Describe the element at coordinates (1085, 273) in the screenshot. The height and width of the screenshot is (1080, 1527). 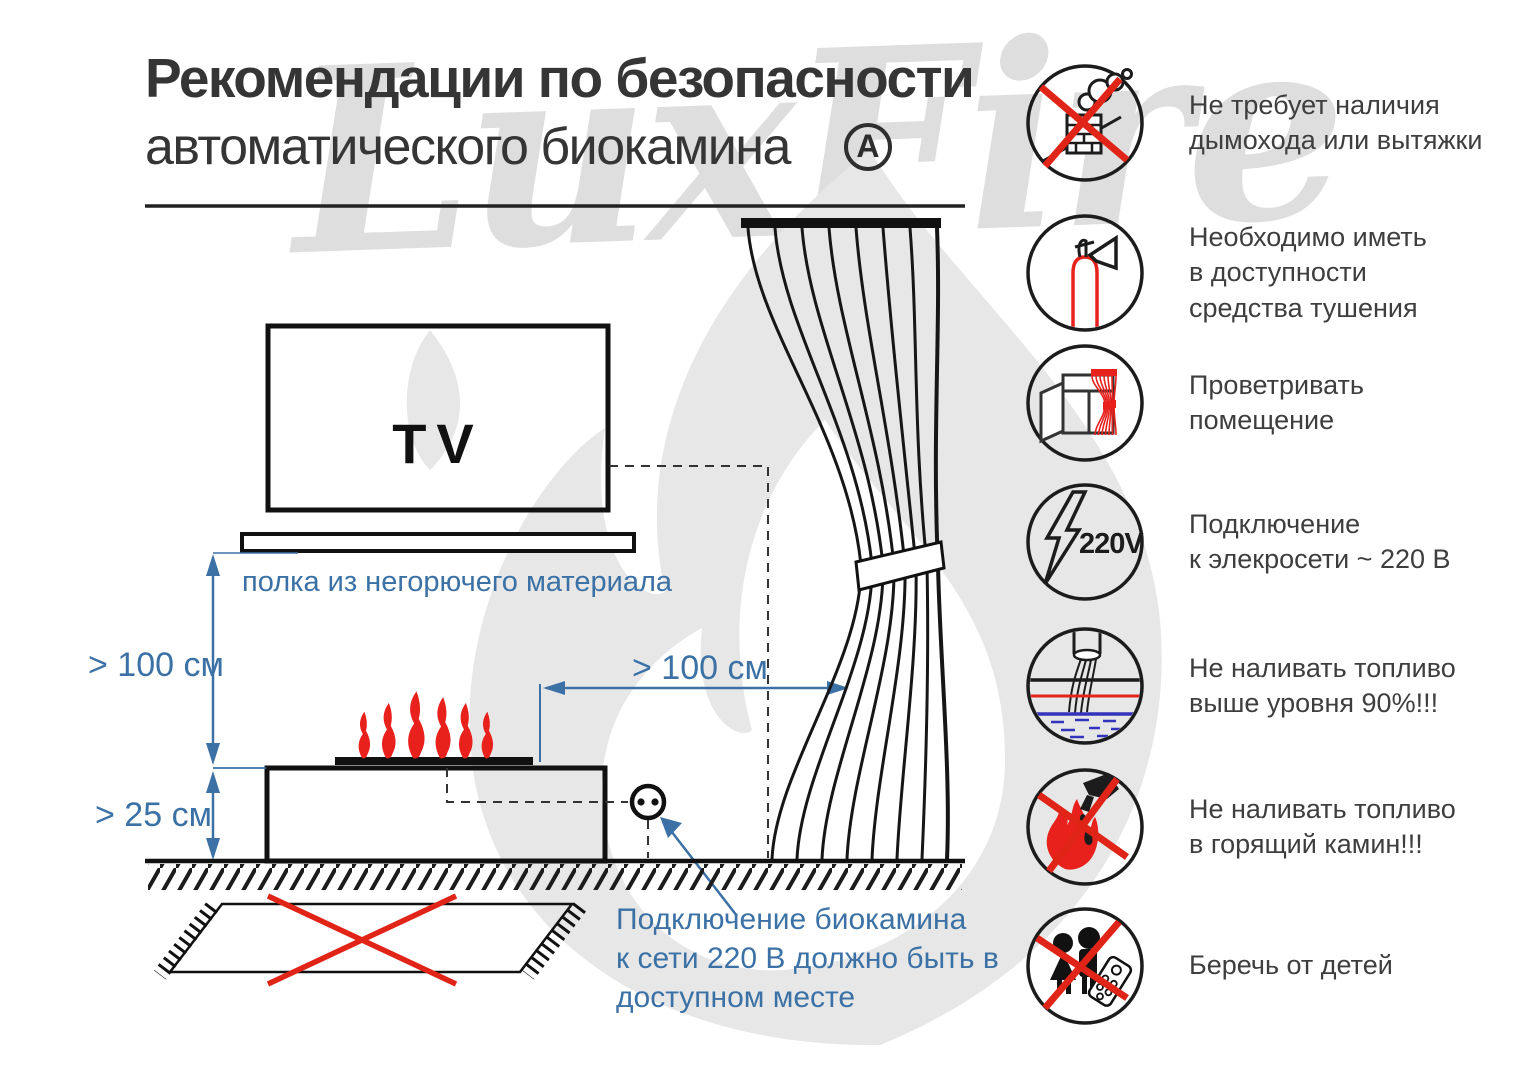
I see `extinguisher-icon` at that location.